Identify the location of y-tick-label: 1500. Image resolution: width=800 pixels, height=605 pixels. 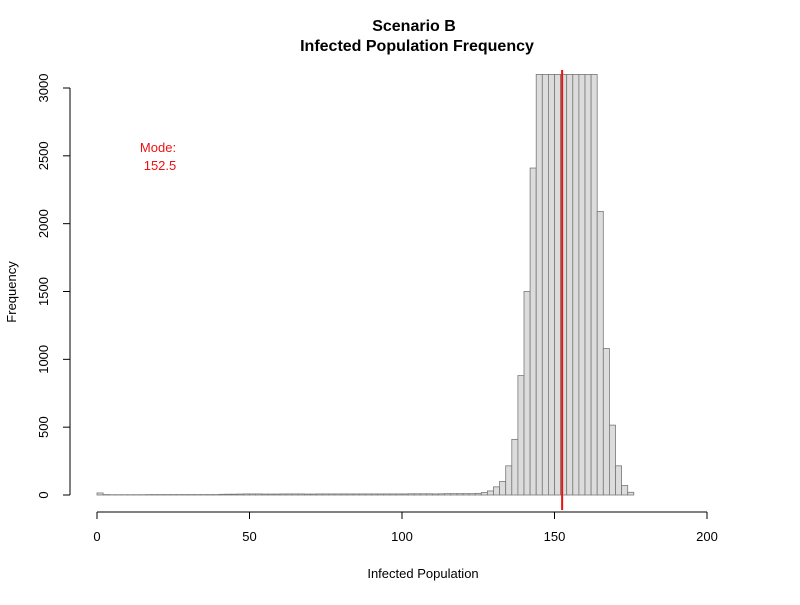
(43, 291).